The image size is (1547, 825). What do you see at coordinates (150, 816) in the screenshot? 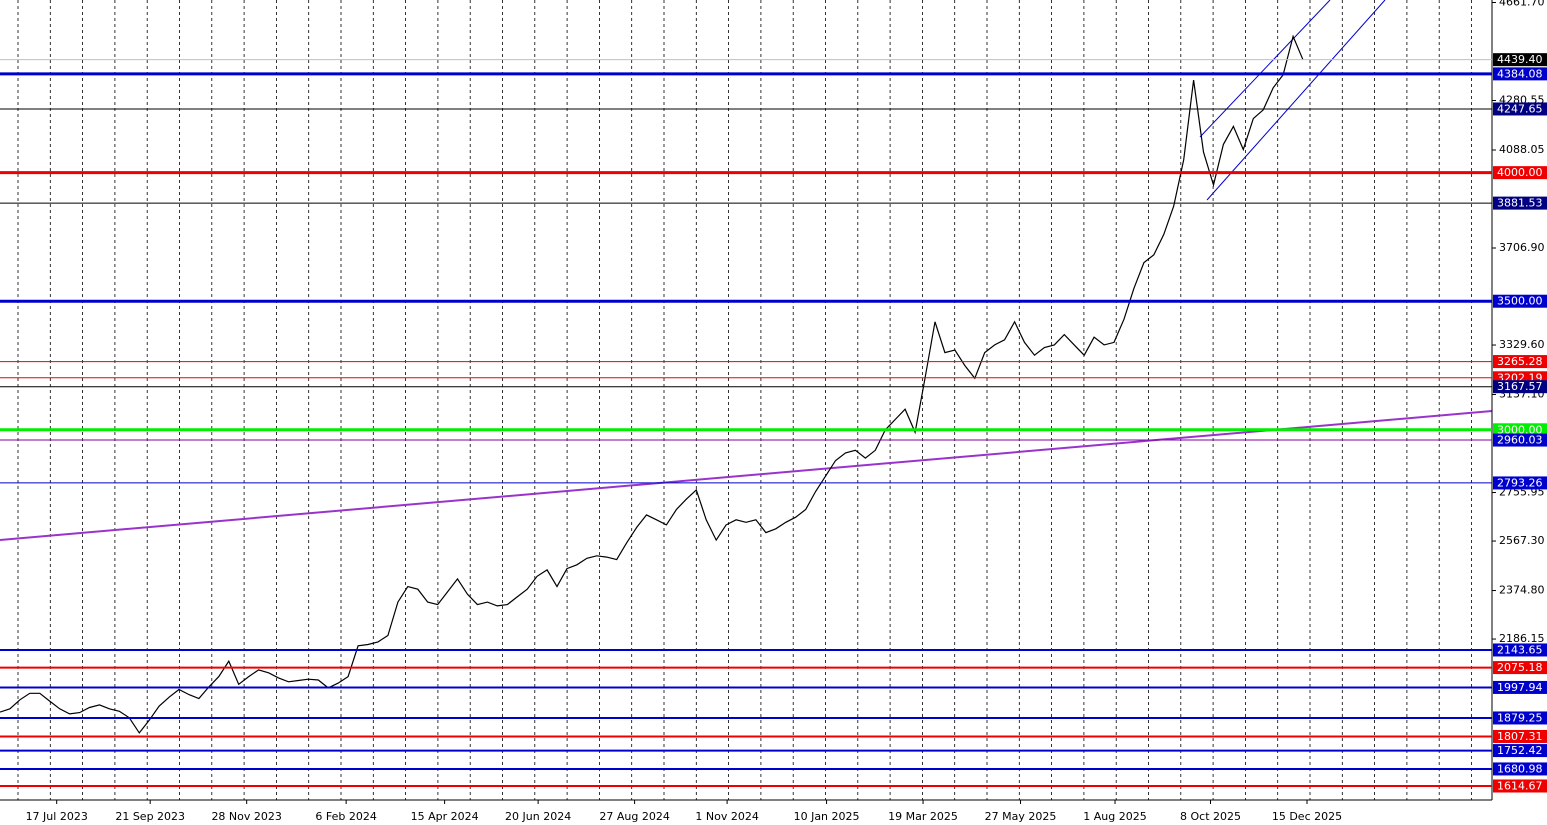
I see `x-tick-label: 21 Sep 2023` at bounding box center [150, 816].